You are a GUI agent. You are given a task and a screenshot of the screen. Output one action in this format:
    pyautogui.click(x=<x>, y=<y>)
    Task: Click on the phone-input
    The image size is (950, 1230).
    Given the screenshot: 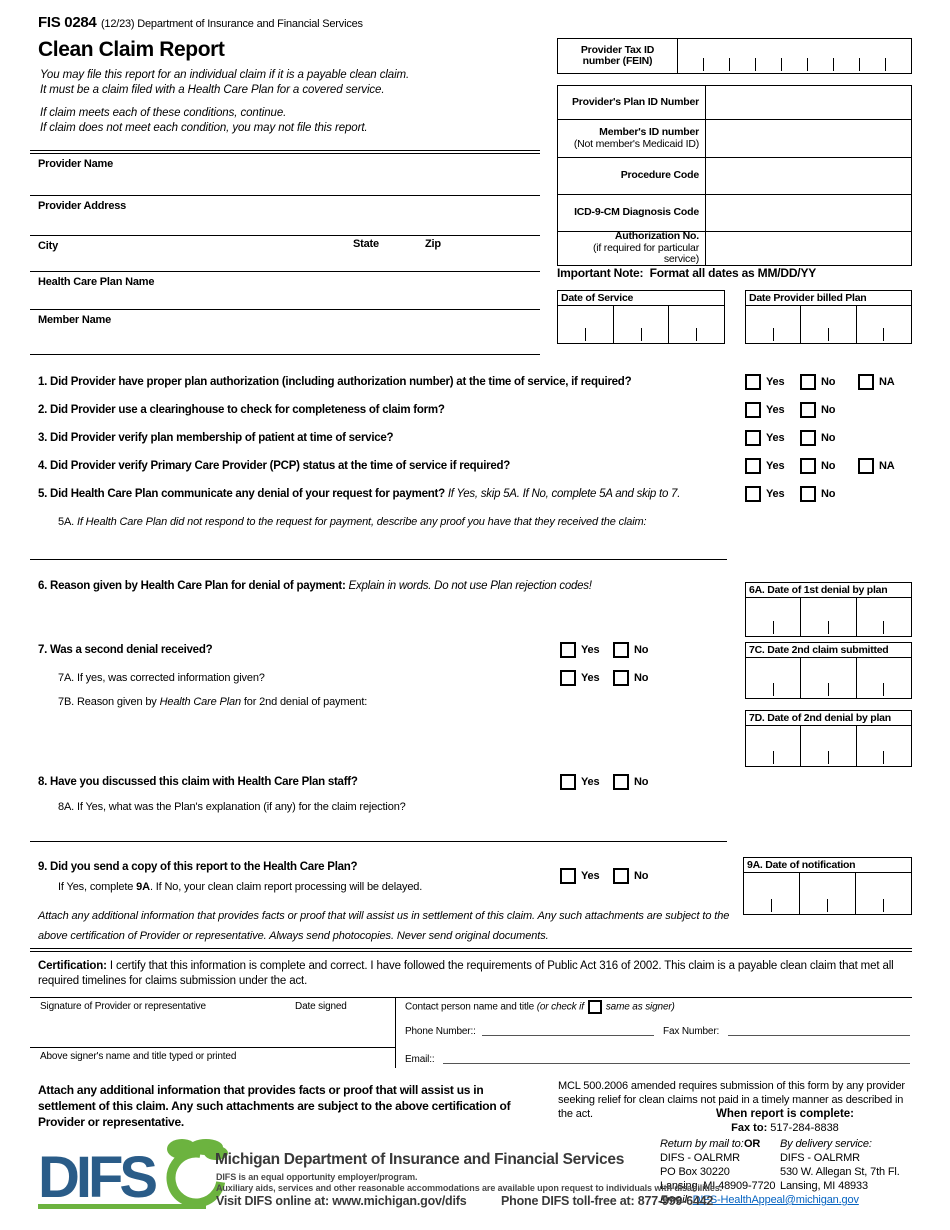 What is the action you would take?
    pyautogui.click(x=568, y=1029)
    